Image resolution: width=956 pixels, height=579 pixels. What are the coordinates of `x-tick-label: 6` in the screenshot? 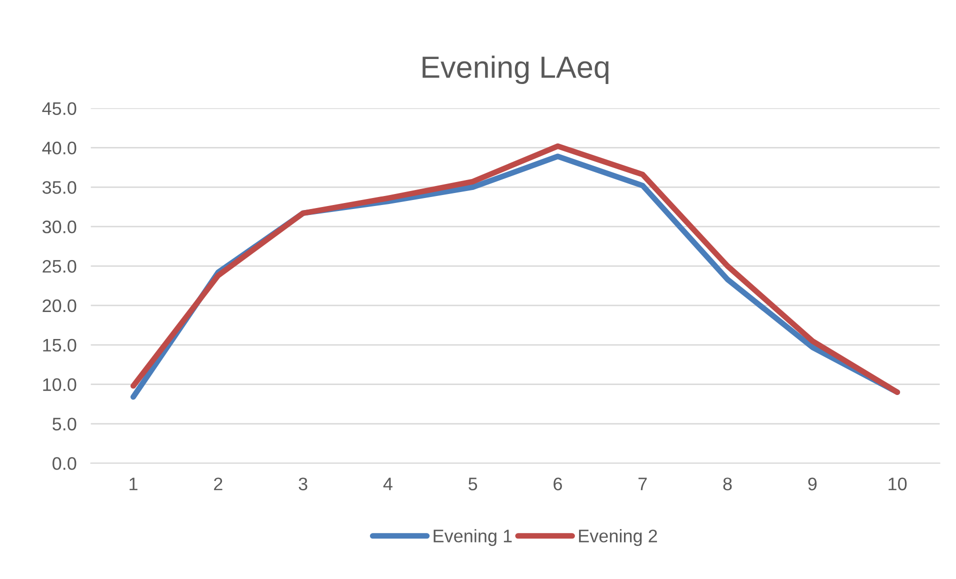 It's located at (558, 484).